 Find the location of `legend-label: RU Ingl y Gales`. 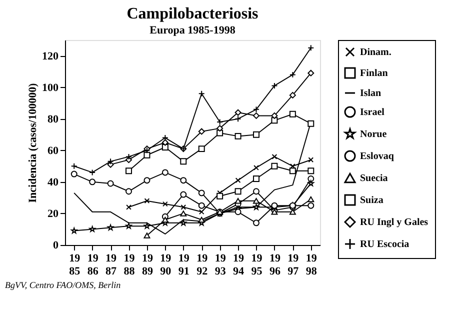

legend-label: RU Ingl y Gales is located at coordinates (394, 222).